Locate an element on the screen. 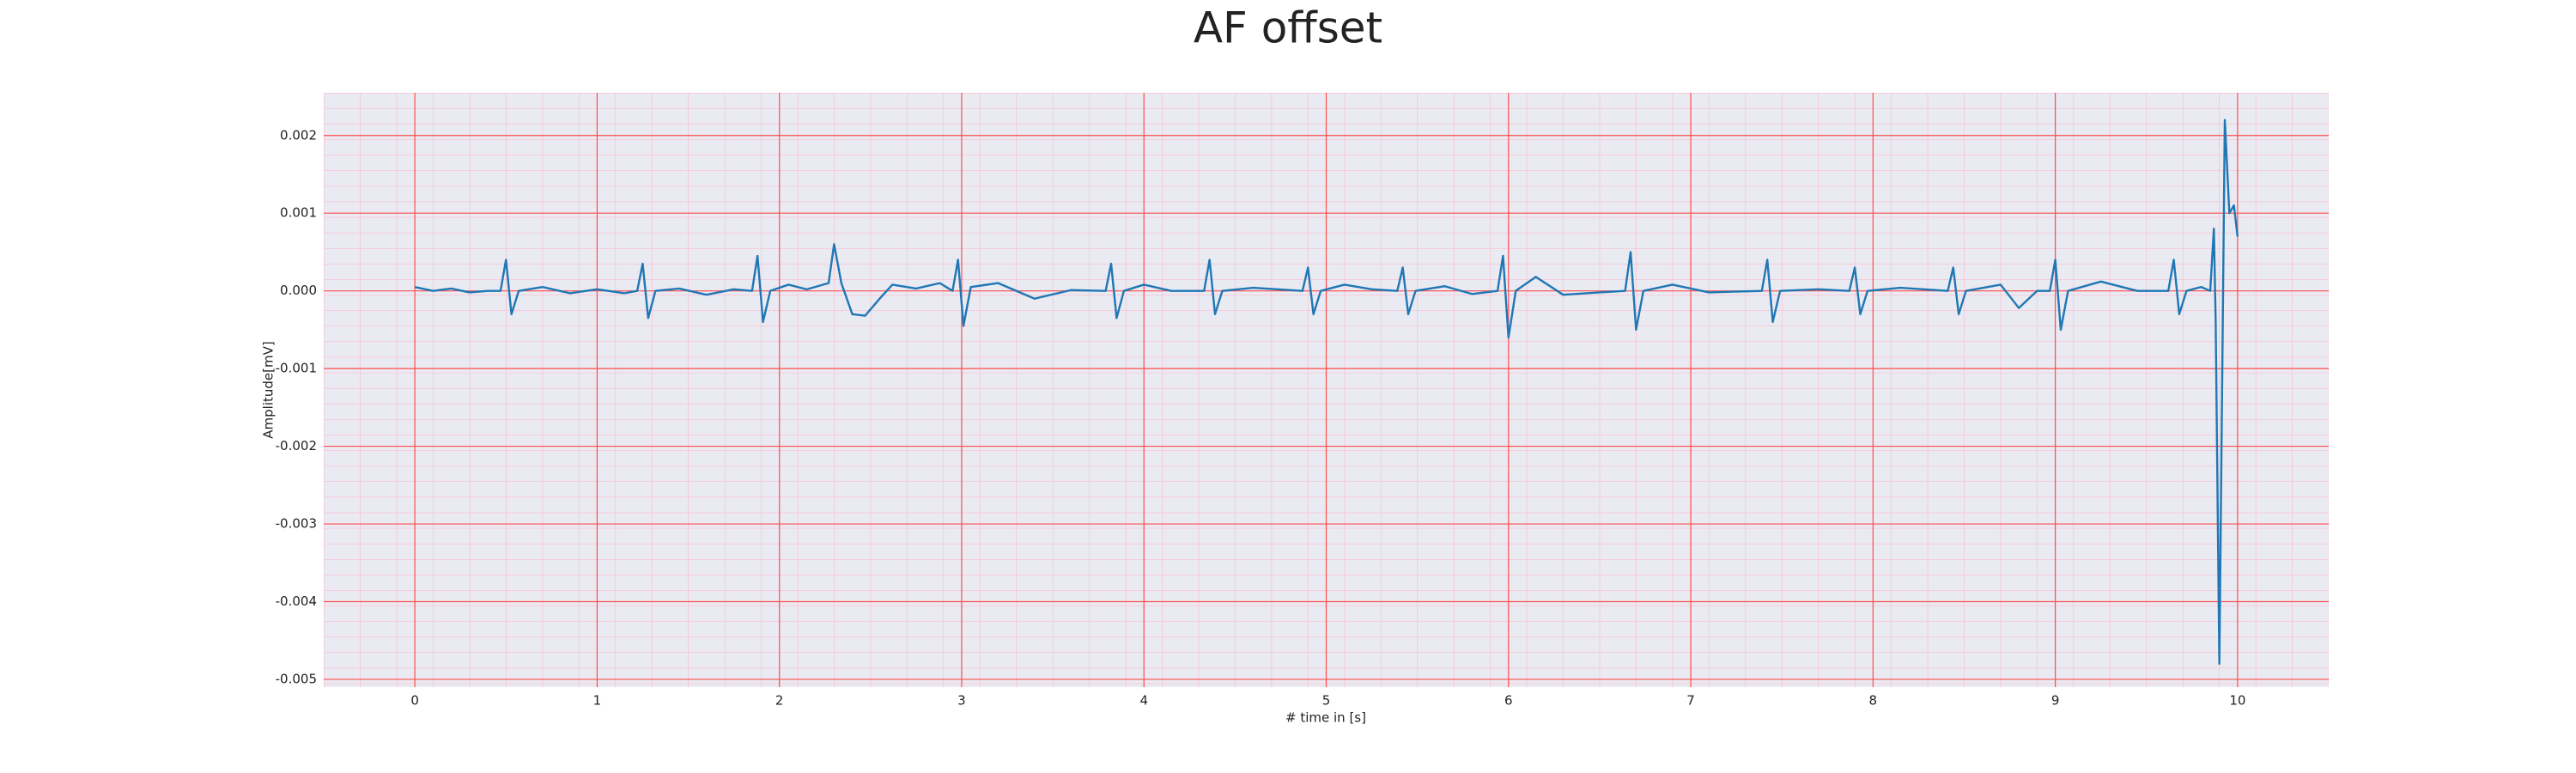  y-tick-label: -0.001 is located at coordinates (296, 368).